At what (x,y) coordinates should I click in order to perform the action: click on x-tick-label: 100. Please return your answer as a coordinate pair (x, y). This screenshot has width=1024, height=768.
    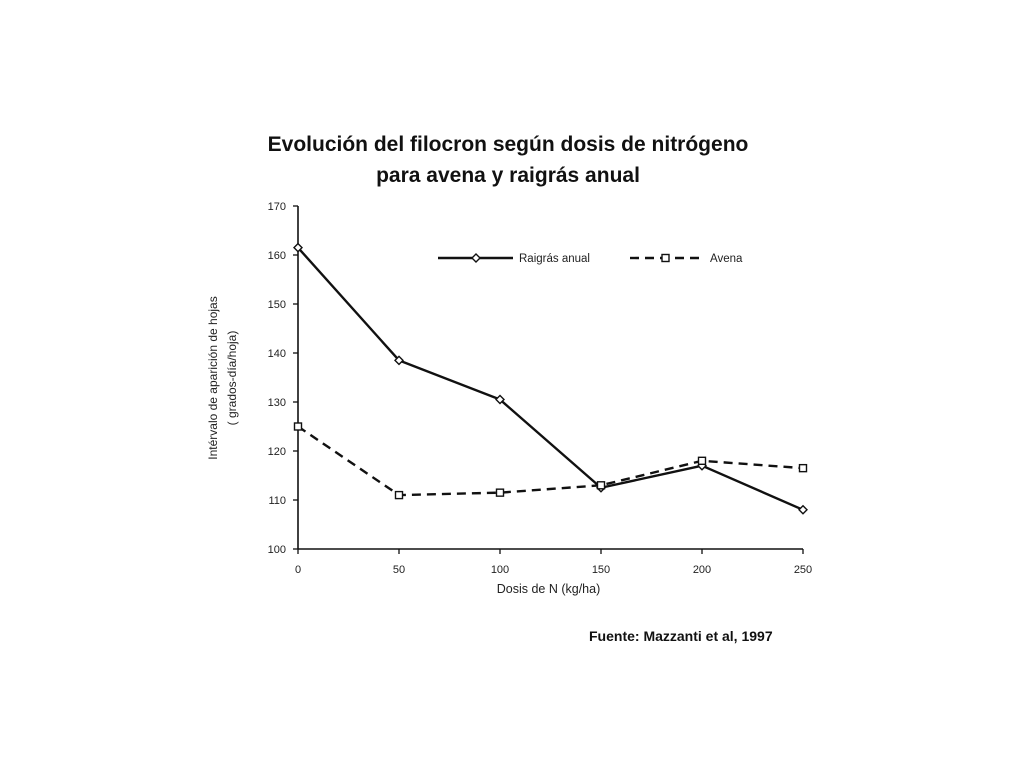
    Looking at the image, I should click on (500, 570).